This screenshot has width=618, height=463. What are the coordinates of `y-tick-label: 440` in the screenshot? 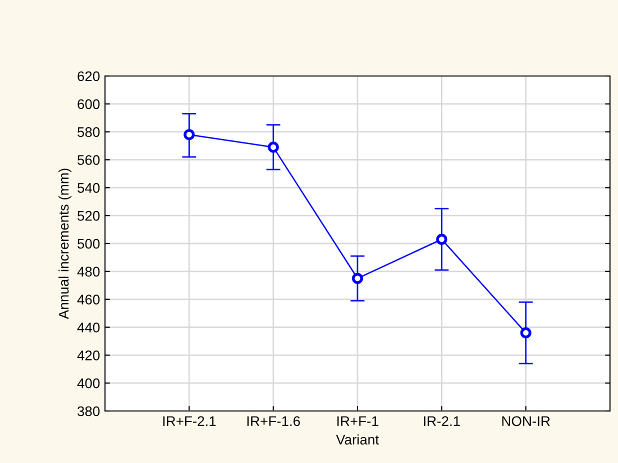 It's located at (88, 327).